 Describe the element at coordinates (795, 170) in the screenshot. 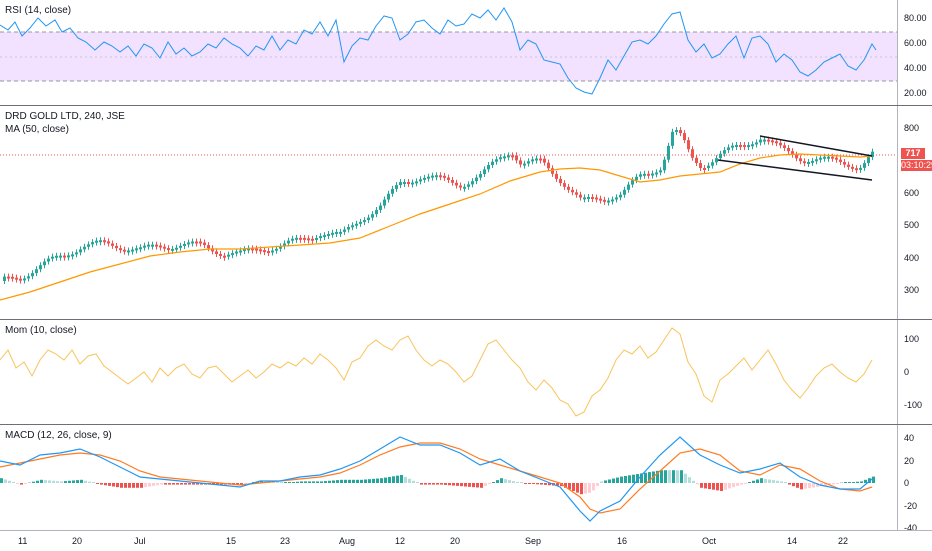

I see `trendline-lower` at that location.